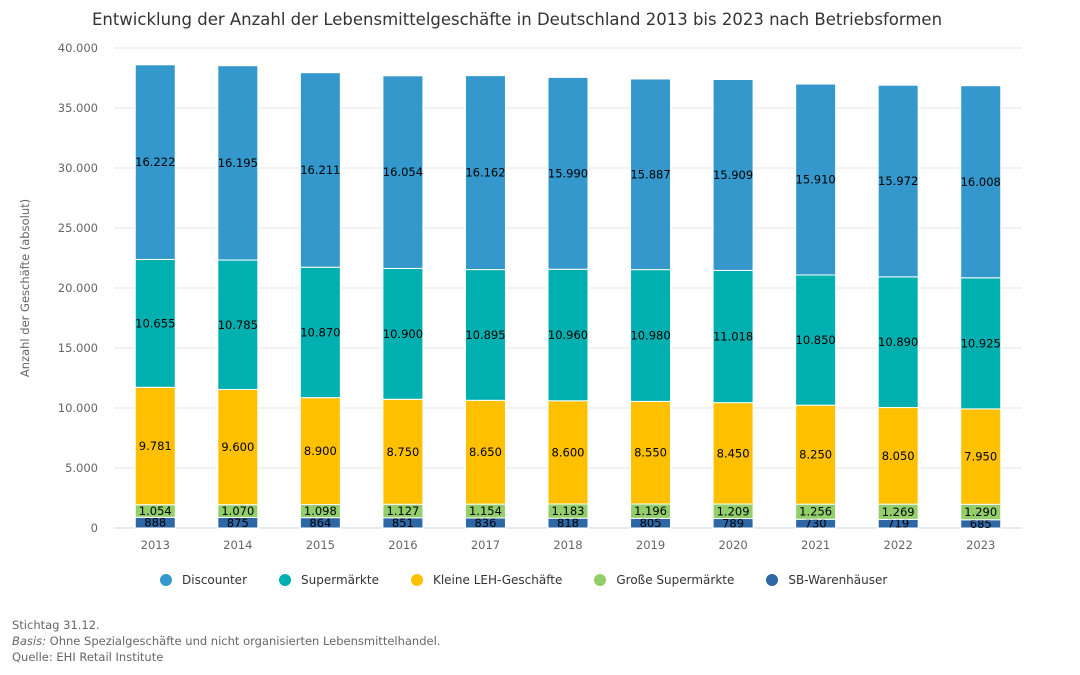 The height and width of the screenshot is (675, 1080). What do you see at coordinates (568, 523) in the screenshot?
I see `data-label: 818` at bounding box center [568, 523].